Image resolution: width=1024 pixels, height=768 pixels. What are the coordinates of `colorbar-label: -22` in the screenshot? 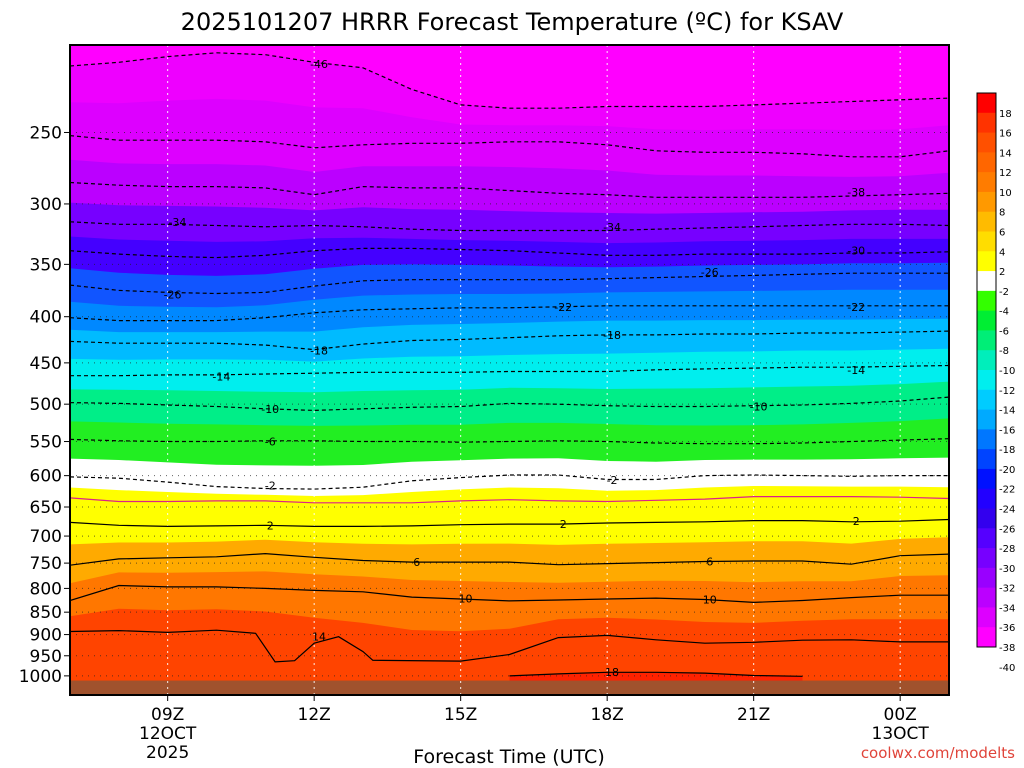 It's located at (1007, 490).